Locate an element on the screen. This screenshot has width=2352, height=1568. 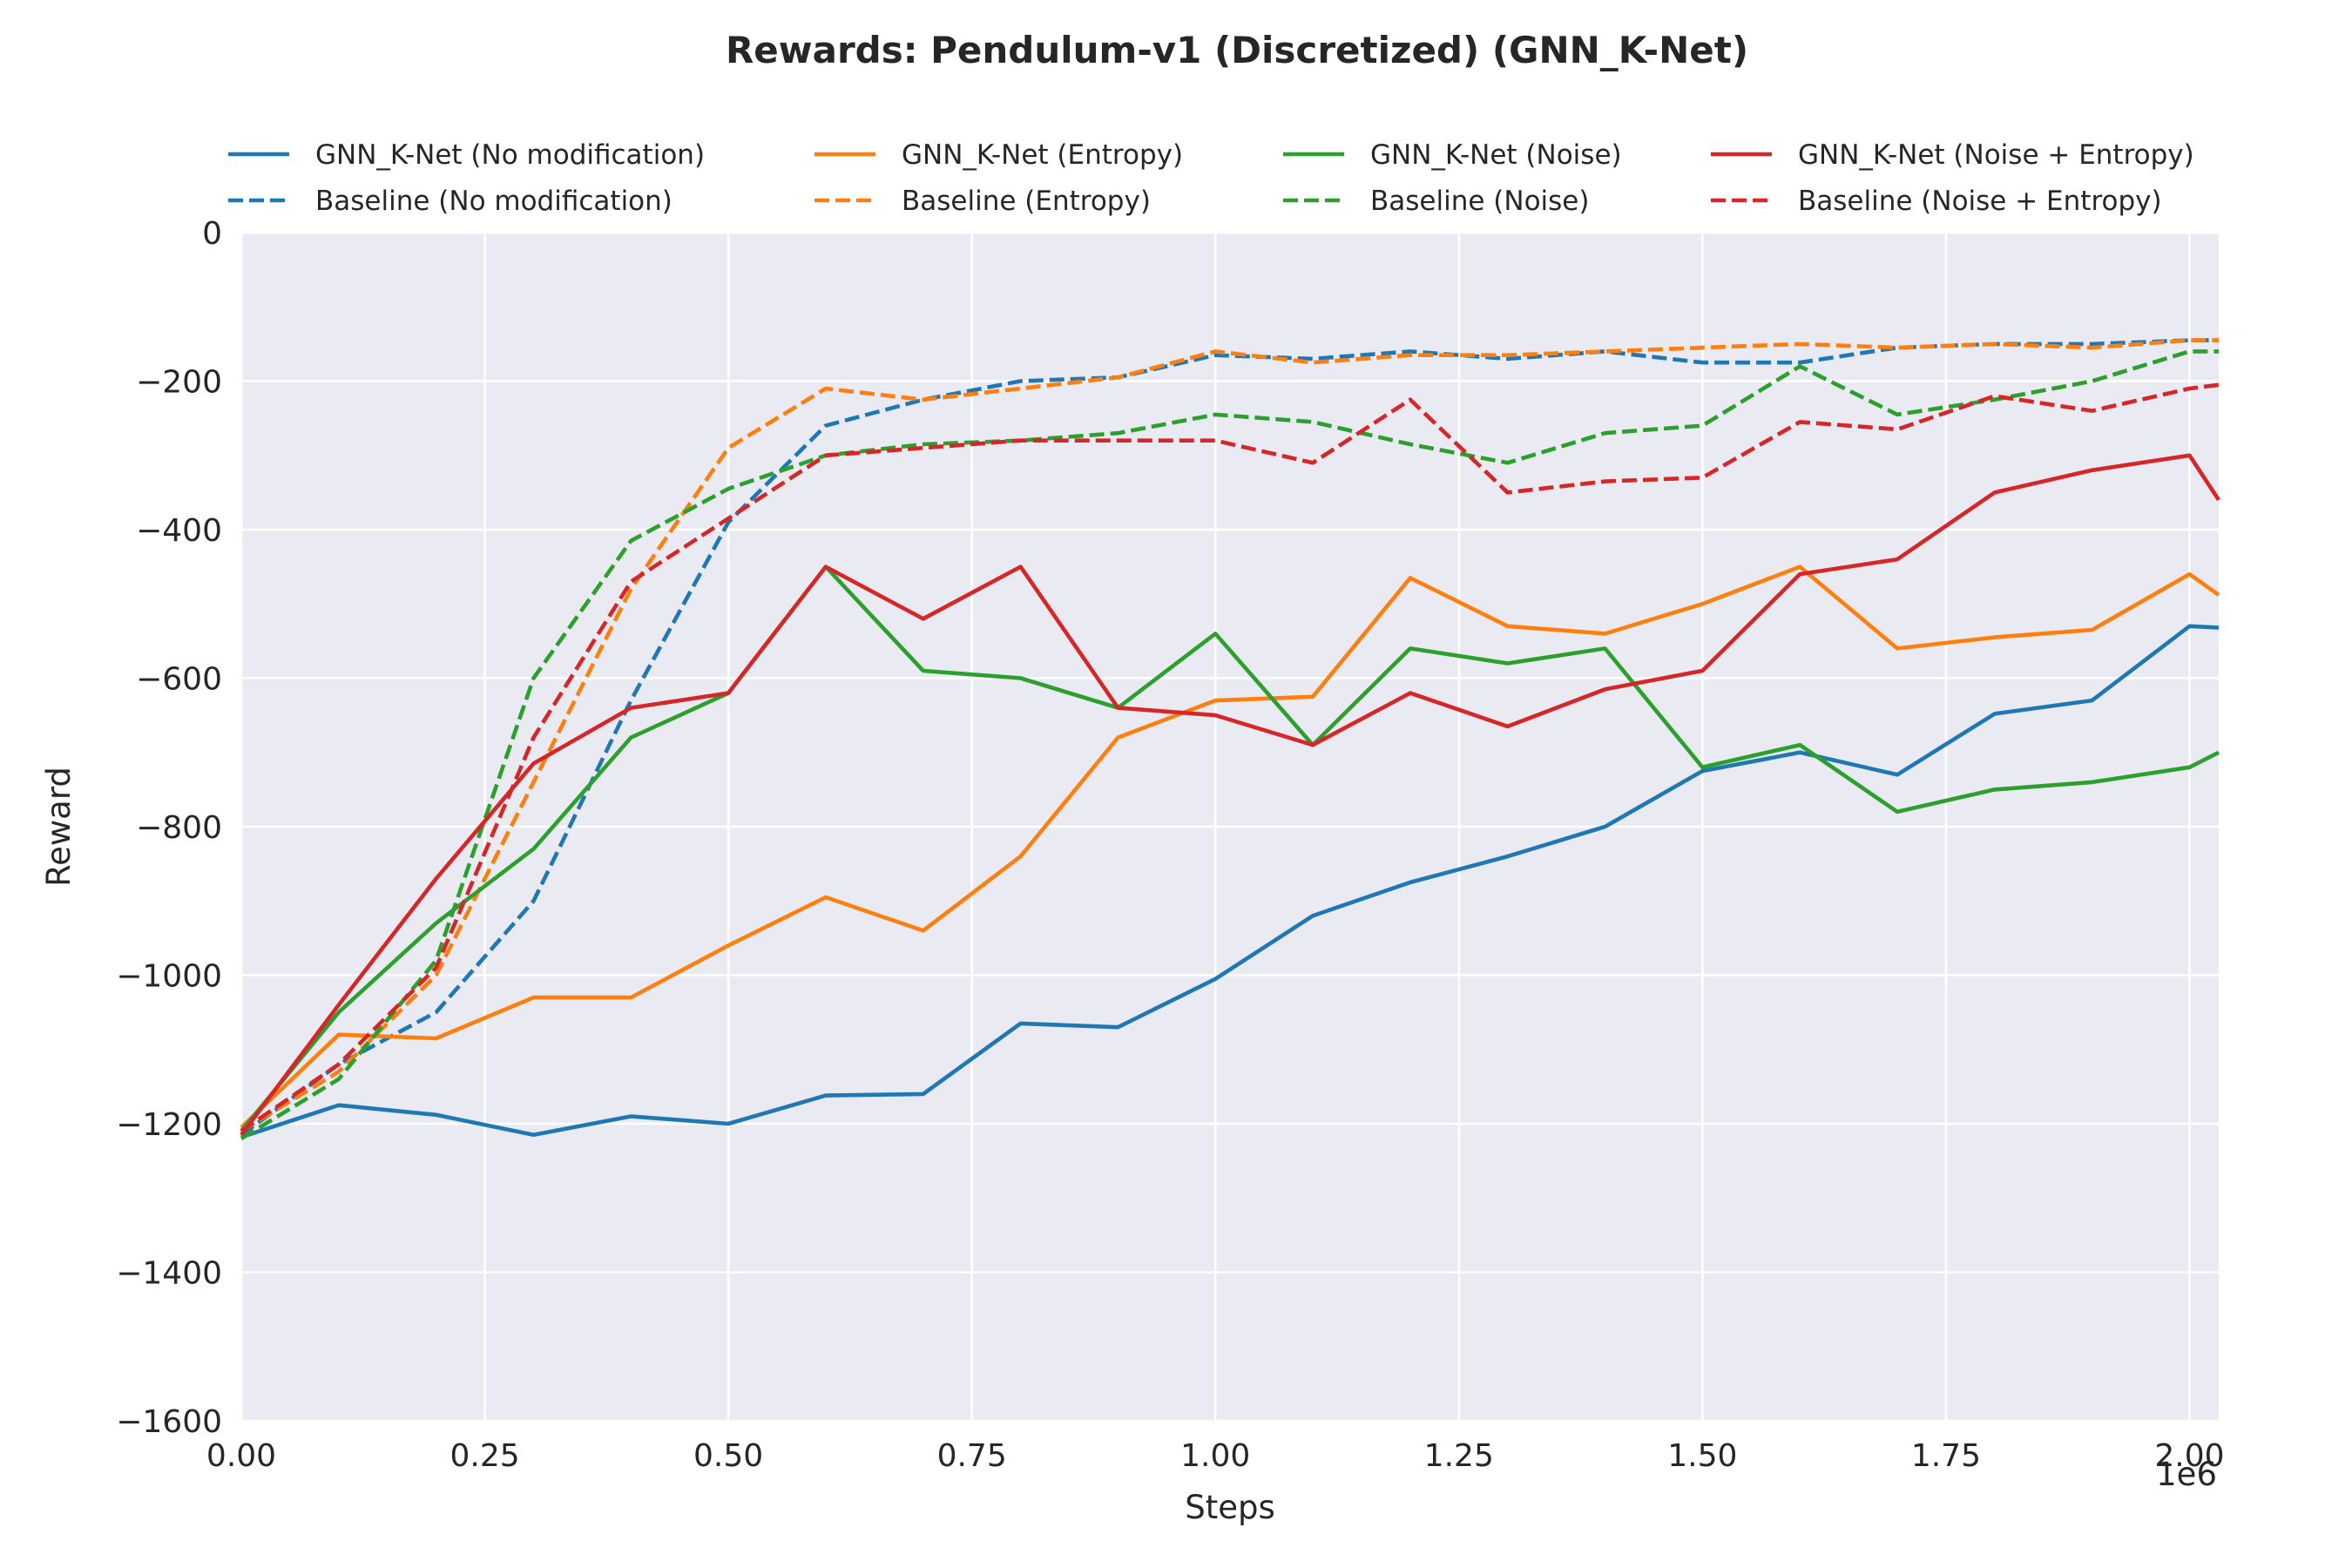
x-tick-label: 0.50 is located at coordinates (728, 1456).